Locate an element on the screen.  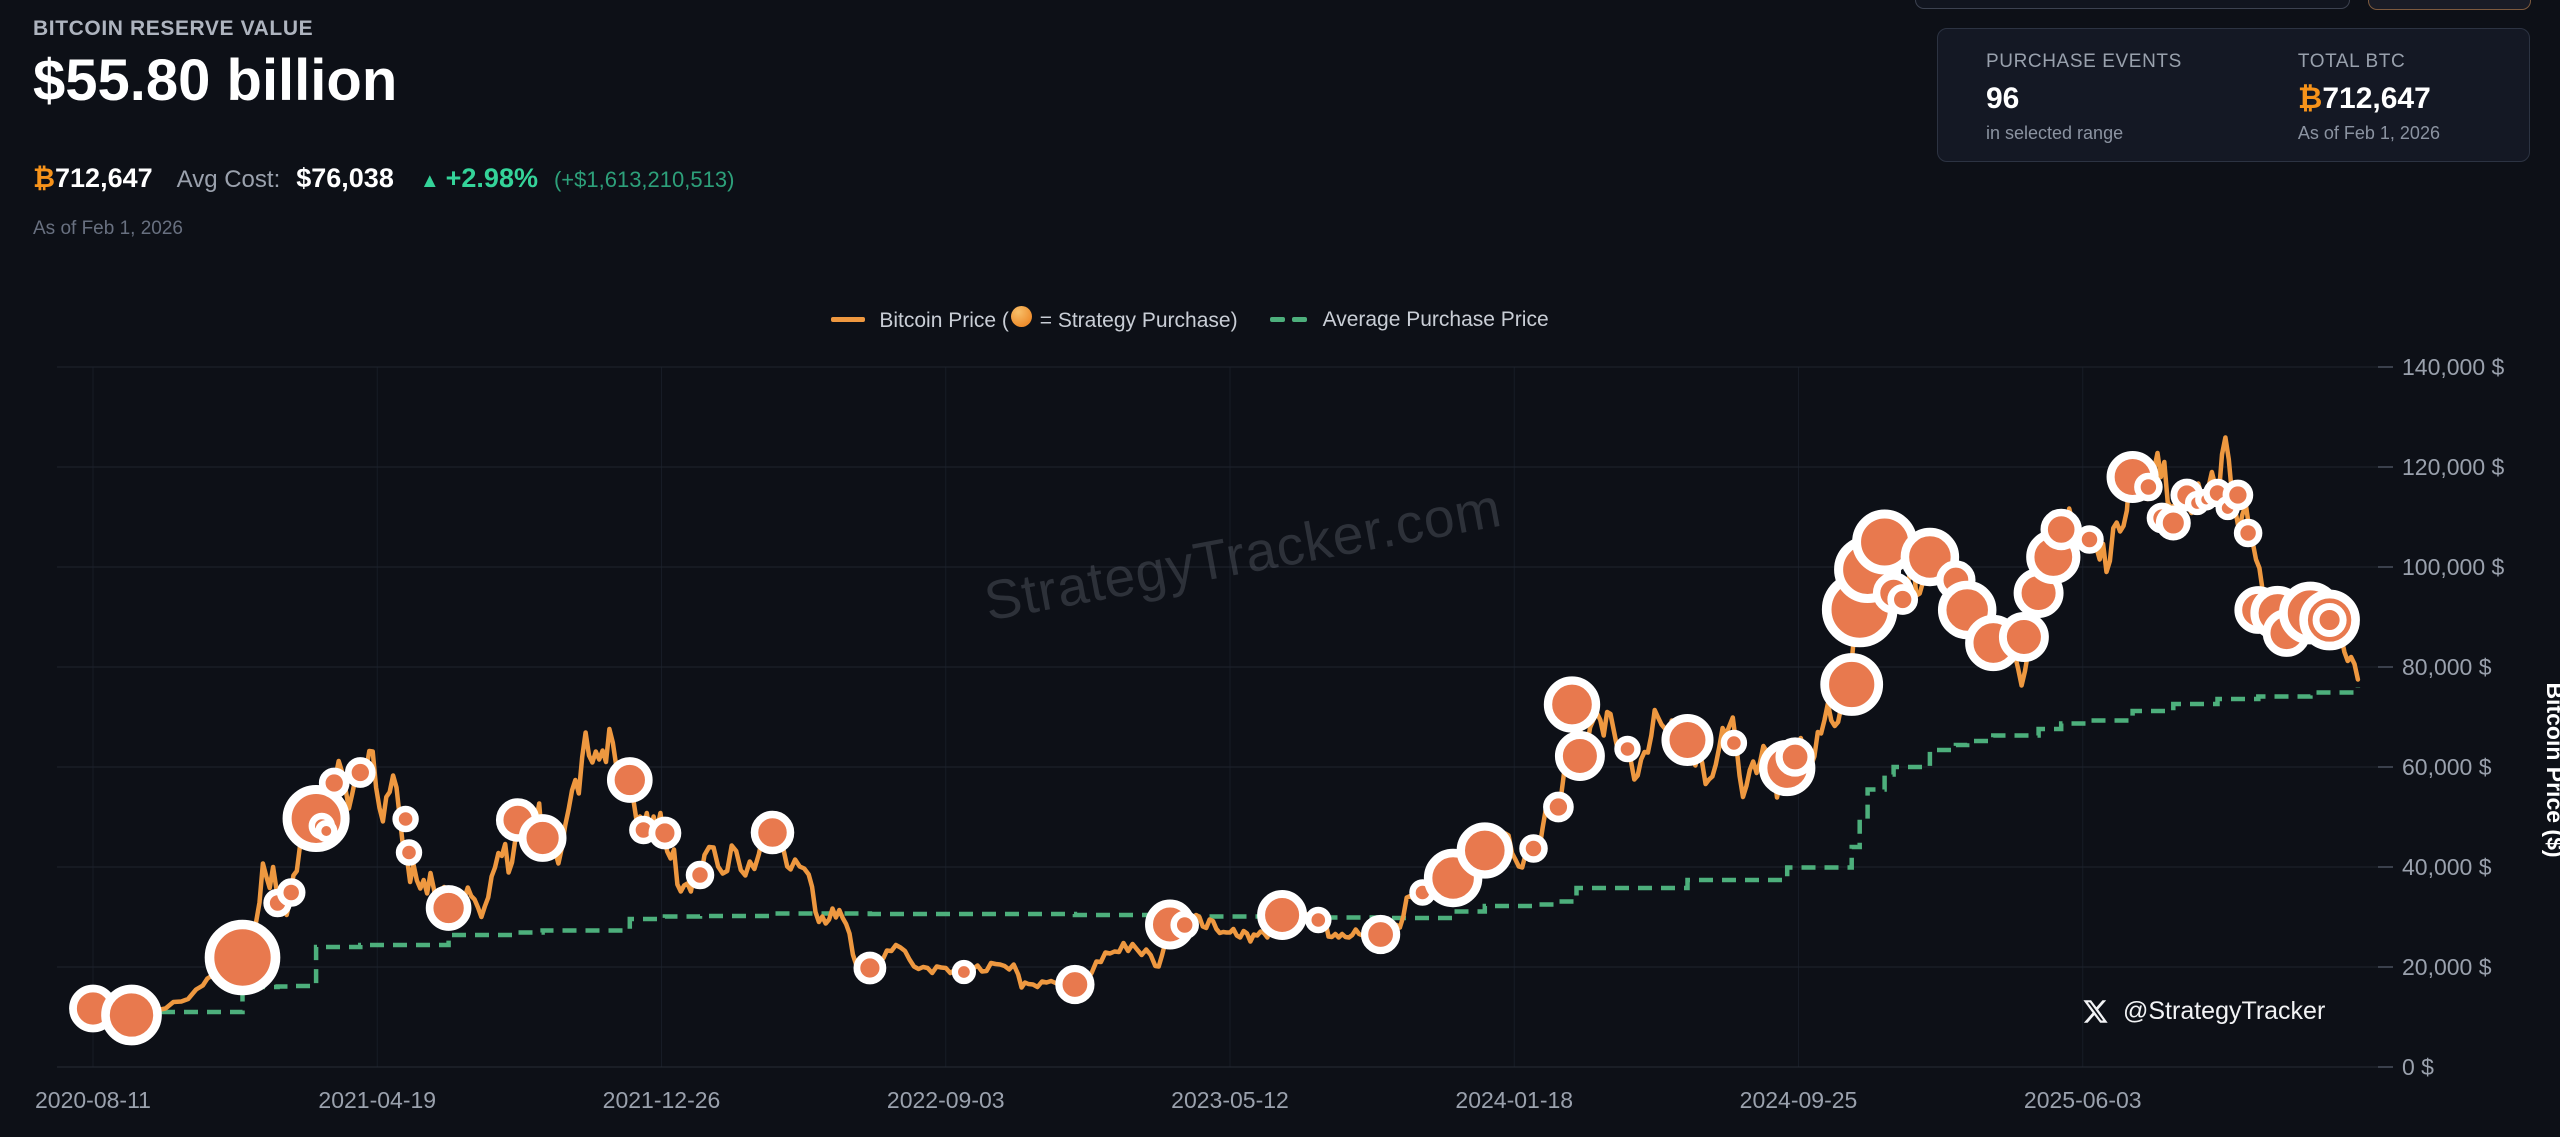
as-of-date: As of Feb 1, 2026 is located at coordinates (108, 228).